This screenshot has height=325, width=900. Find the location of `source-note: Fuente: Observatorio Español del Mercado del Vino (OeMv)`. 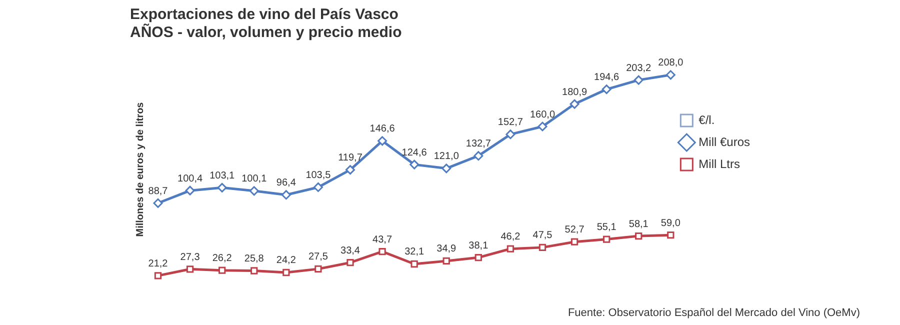

source-note: Fuente: Observatorio Español del Mercado del Vino (OeMv) is located at coordinates (714, 313).